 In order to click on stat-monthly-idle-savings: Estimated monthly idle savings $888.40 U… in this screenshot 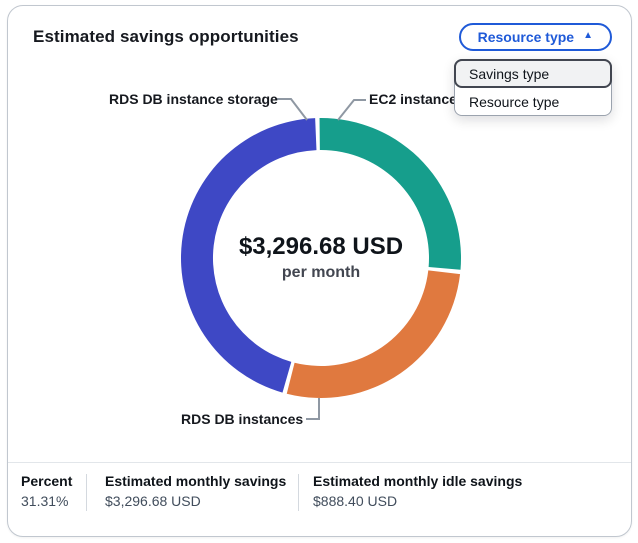, I will do `click(465, 491)`.